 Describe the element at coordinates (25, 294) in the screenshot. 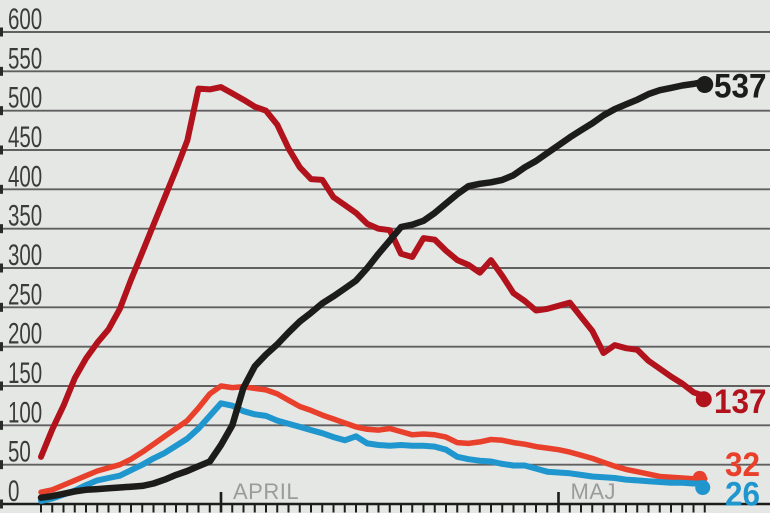

I see `y-axis-label: 250` at that location.